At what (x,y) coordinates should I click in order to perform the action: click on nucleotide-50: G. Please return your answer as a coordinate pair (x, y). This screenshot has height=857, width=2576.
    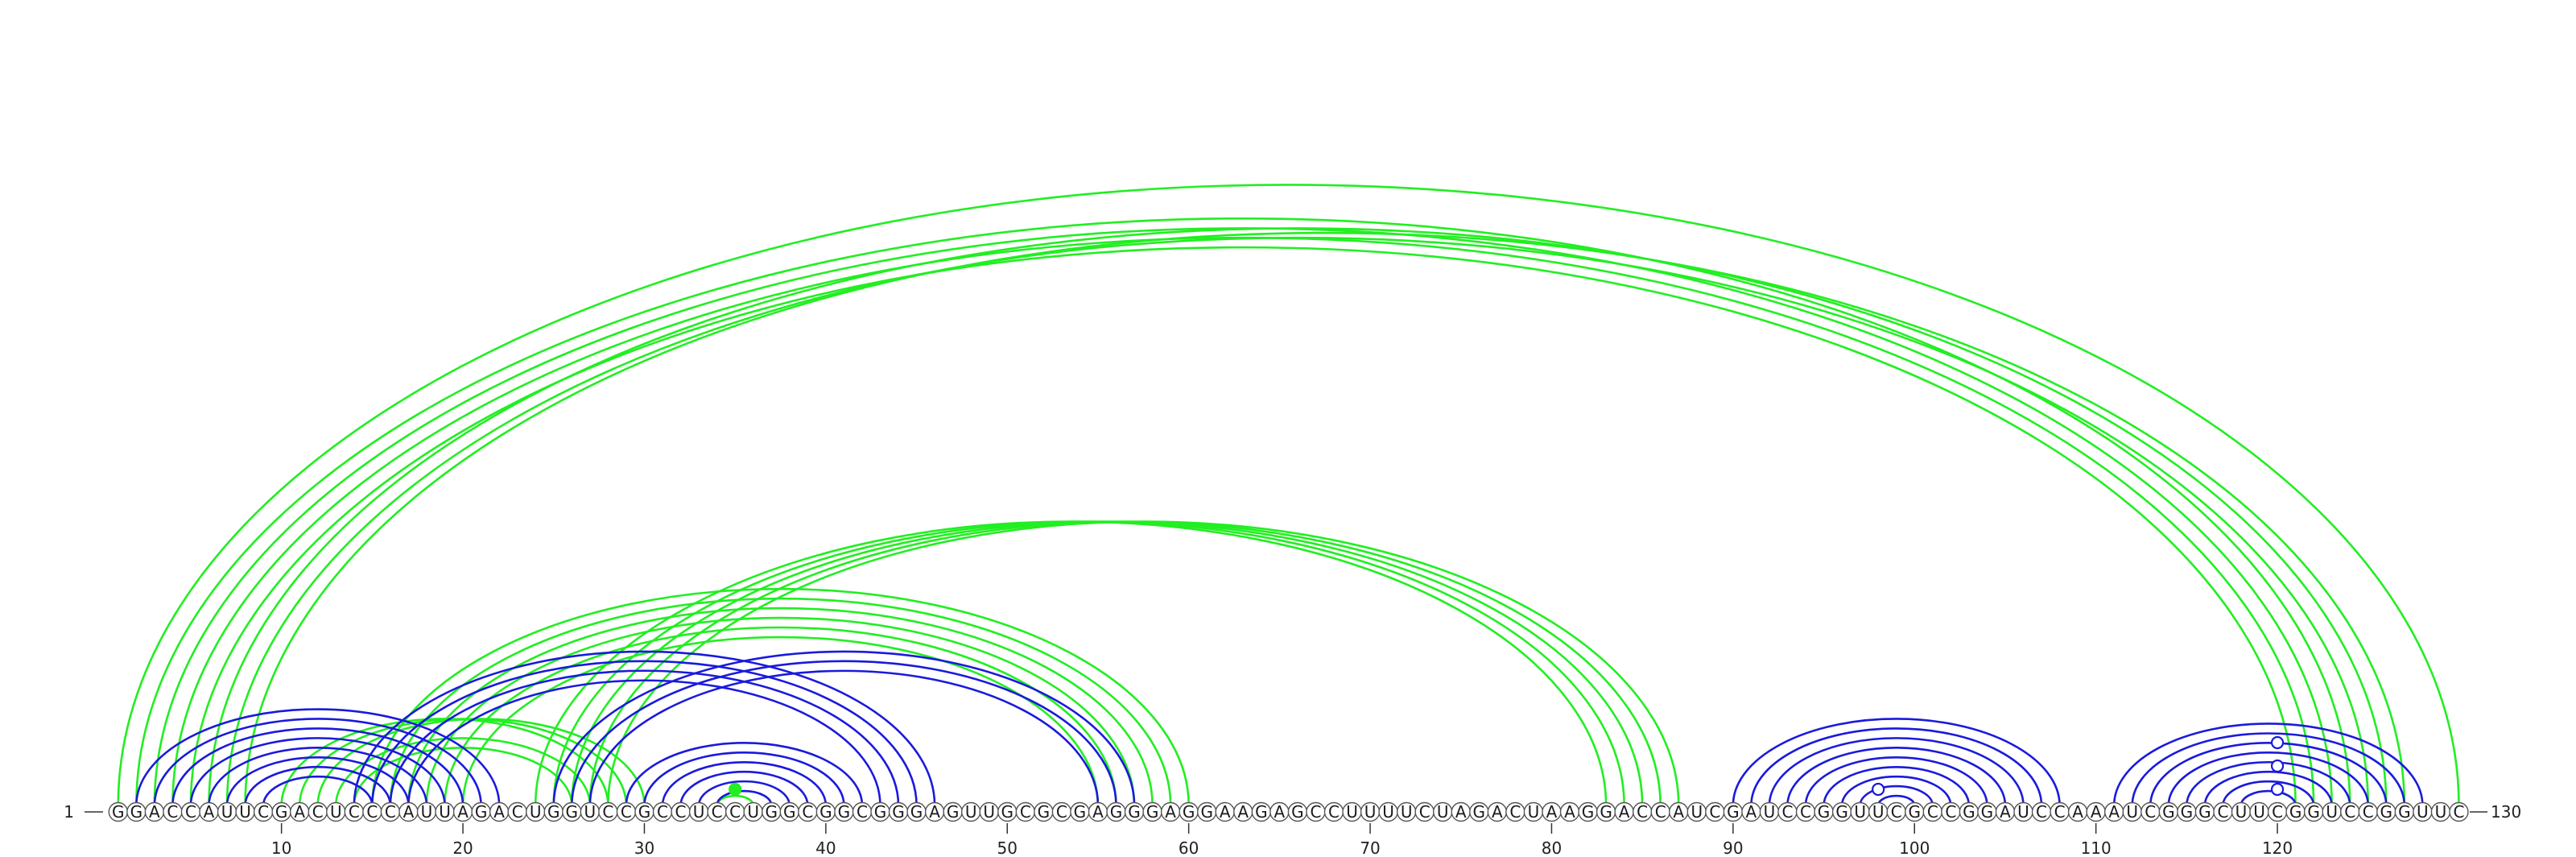
    Looking at the image, I should click on (1007, 811).